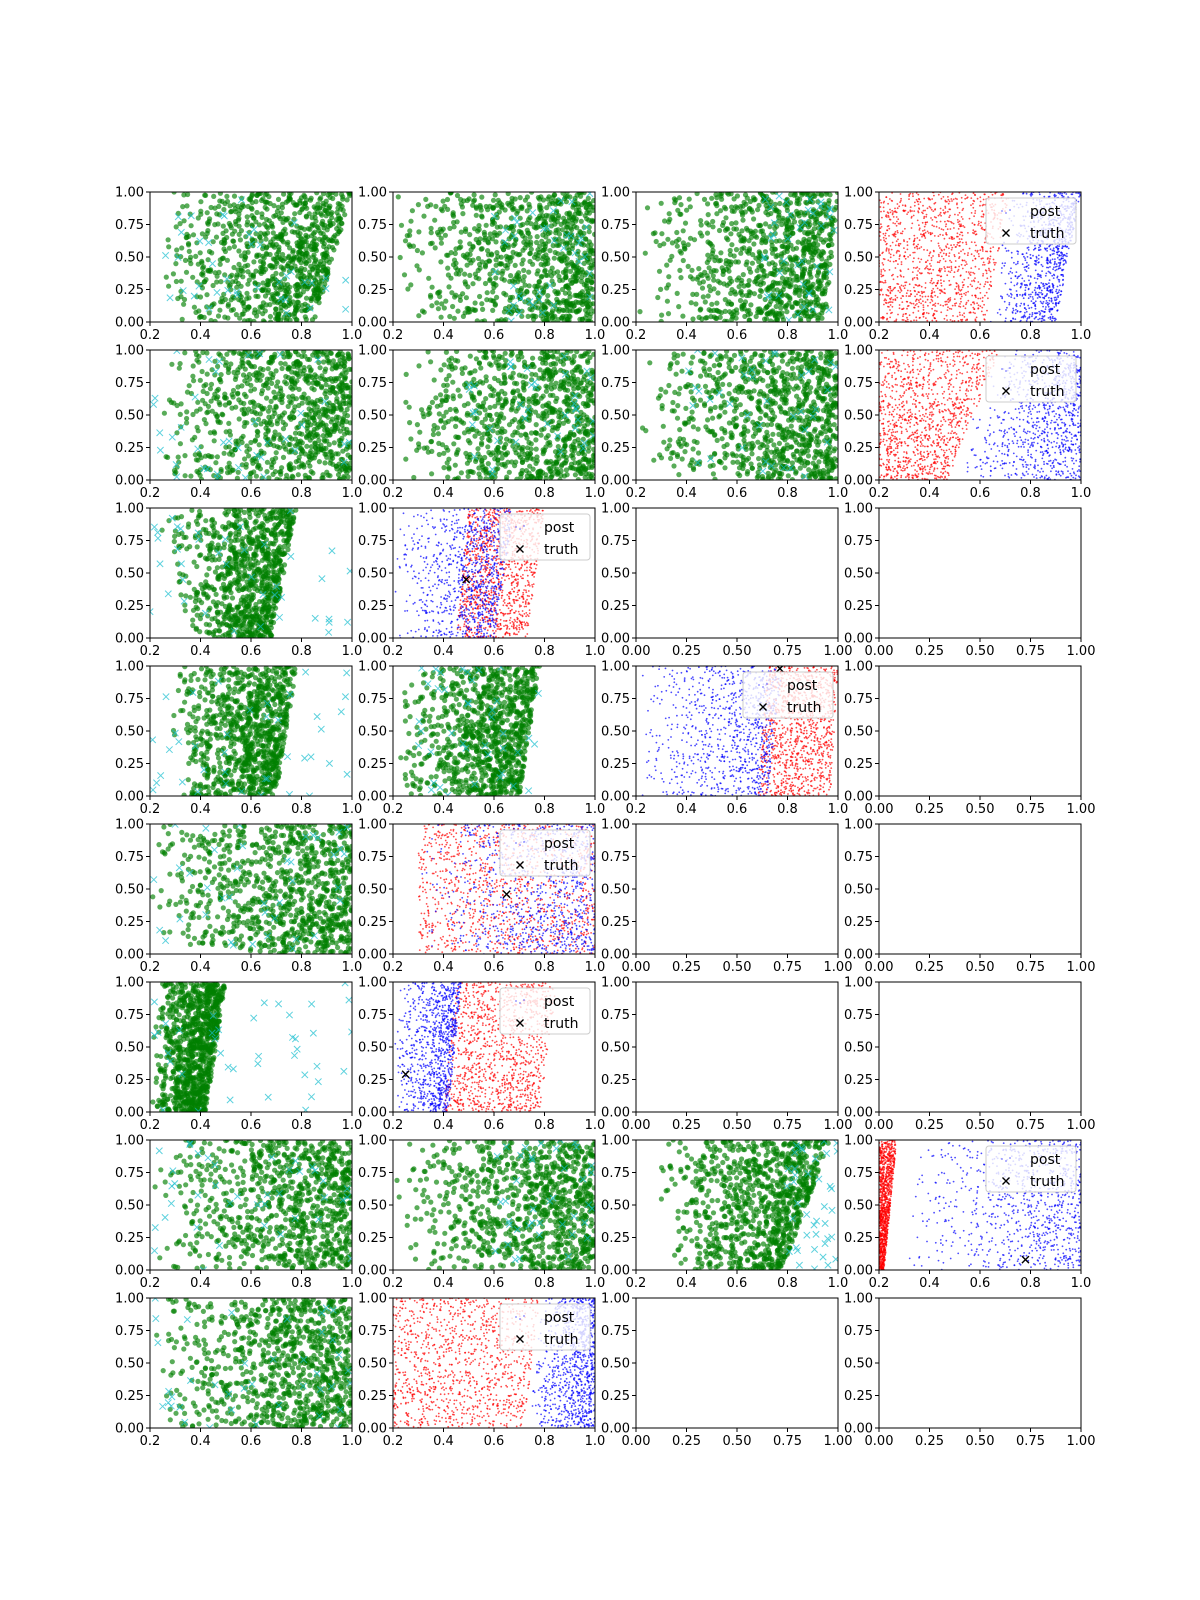  Describe the element at coordinates (929, 335) in the screenshot. I see `x-tick-label: 0.4` at that location.